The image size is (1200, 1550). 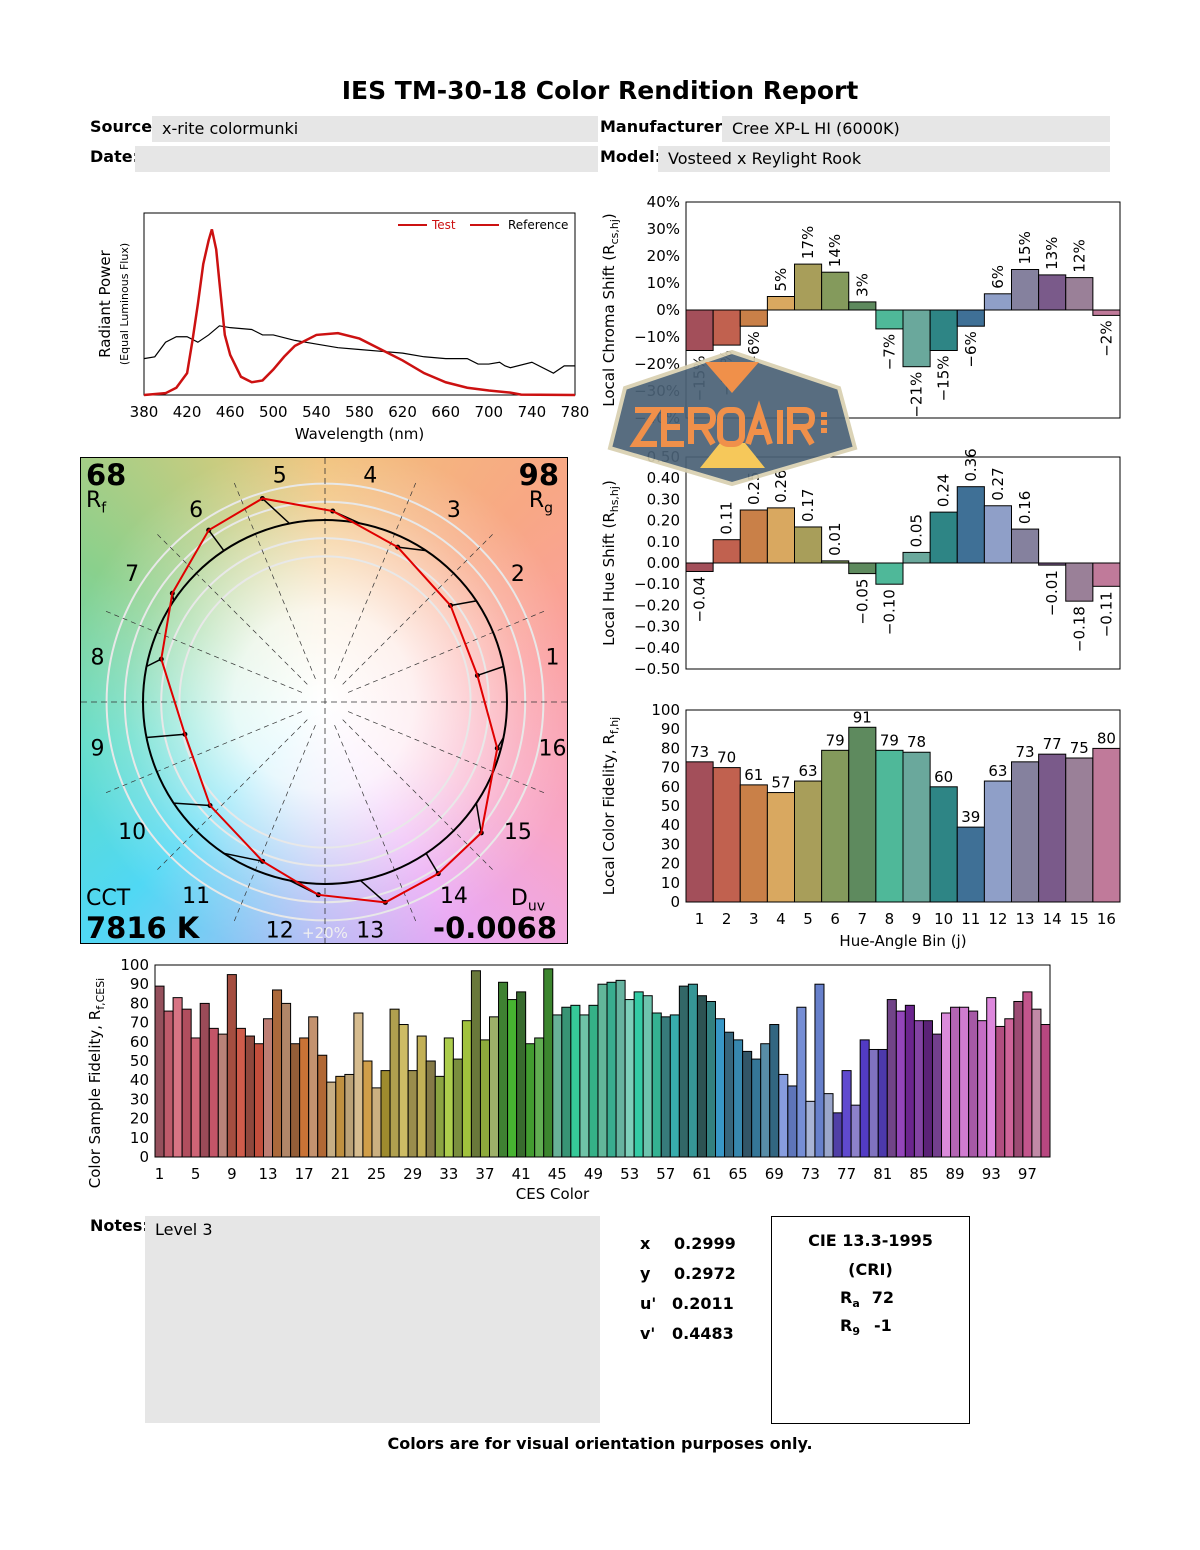 What do you see at coordinates (1079, 748) in the screenshot?
I see `bar-label: 75` at bounding box center [1079, 748].